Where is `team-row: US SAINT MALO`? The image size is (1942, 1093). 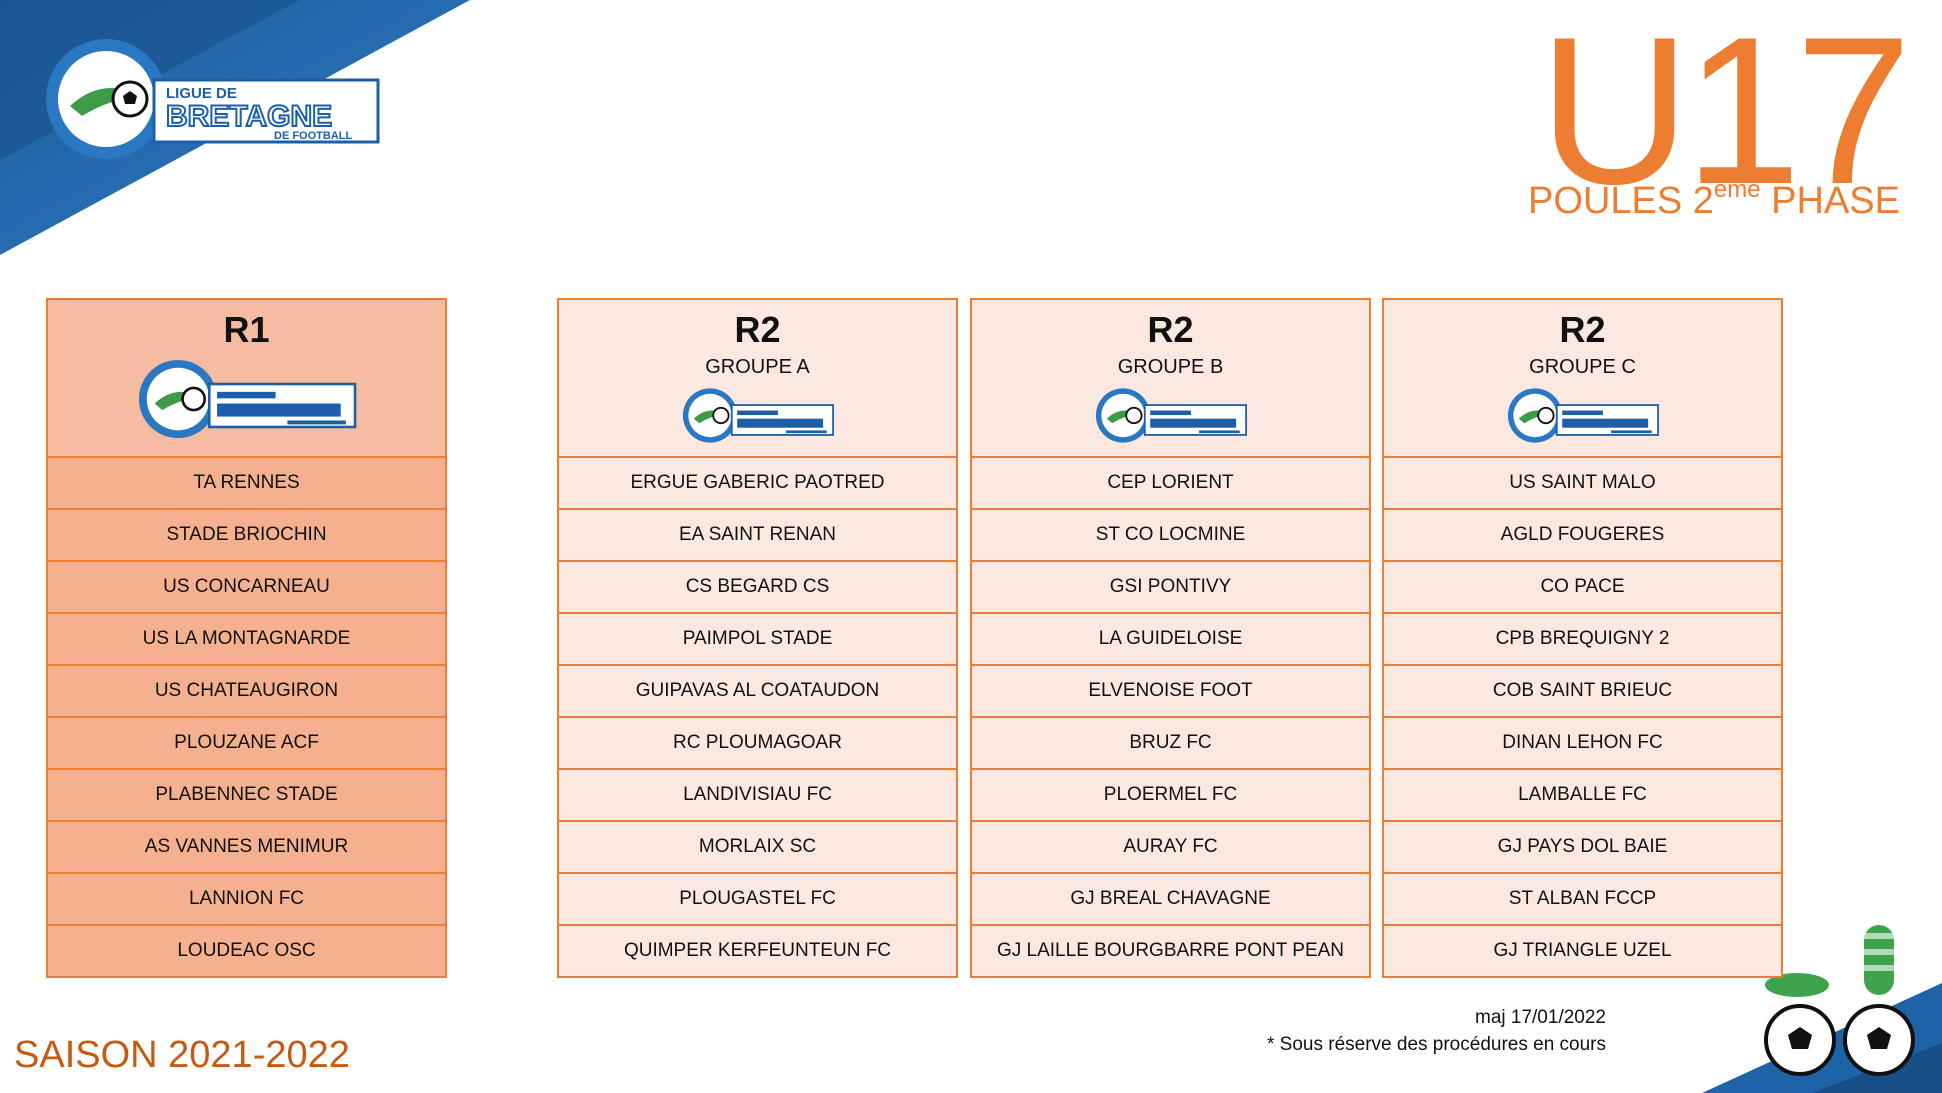 team-row: US SAINT MALO is located at coordinates (1582, 484).